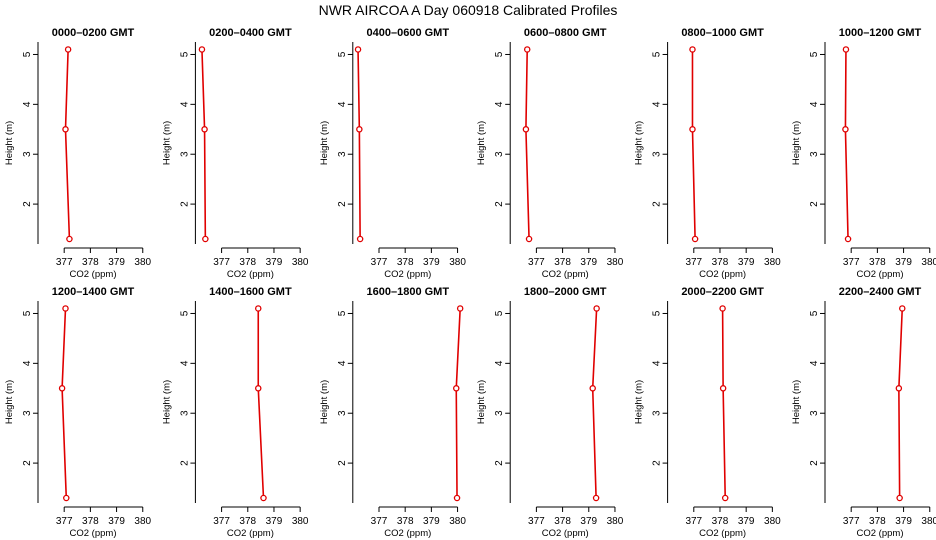 The image size is (936, 540). Describe the element at coordinates (880, 33) in the screenshot. I see `panel-title: 1000–1200 GMT` at that location.